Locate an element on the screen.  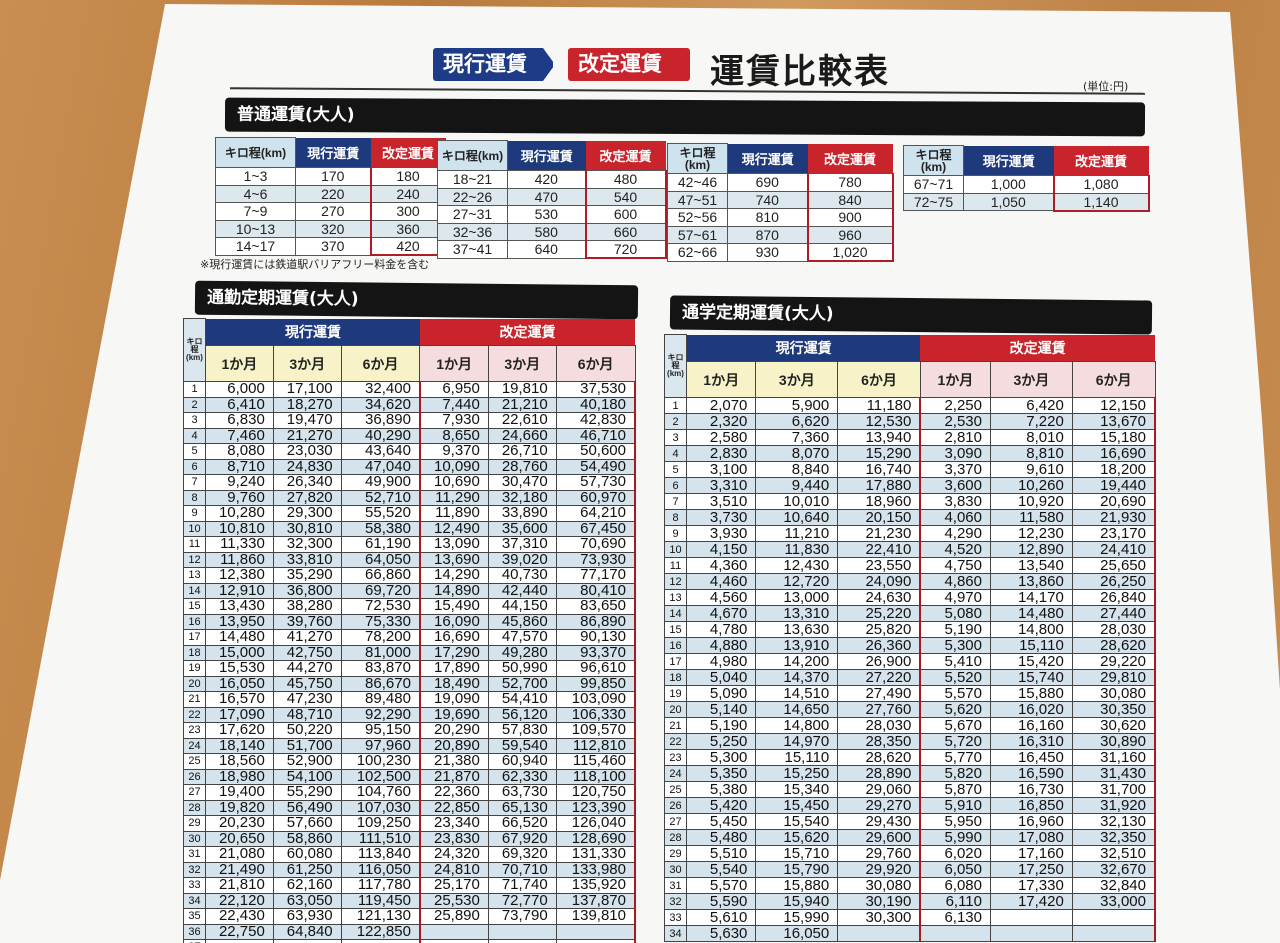
revised-1m-cell: 2,250 is located at coordinates (955, 405).